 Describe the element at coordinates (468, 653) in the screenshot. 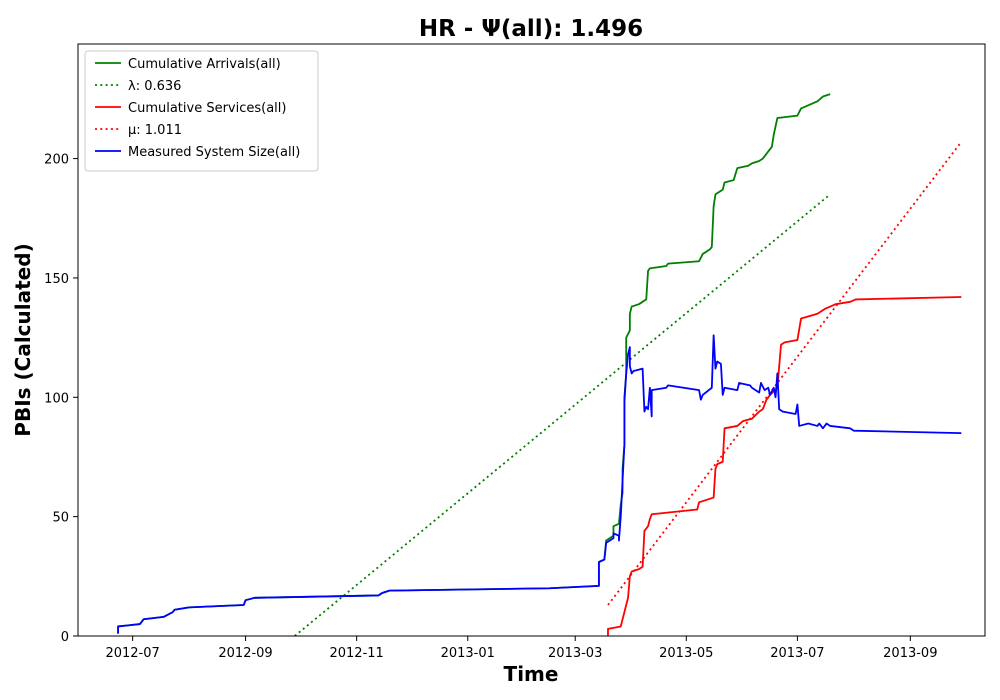

I see `x-tick-label: 2013-01` at that location.